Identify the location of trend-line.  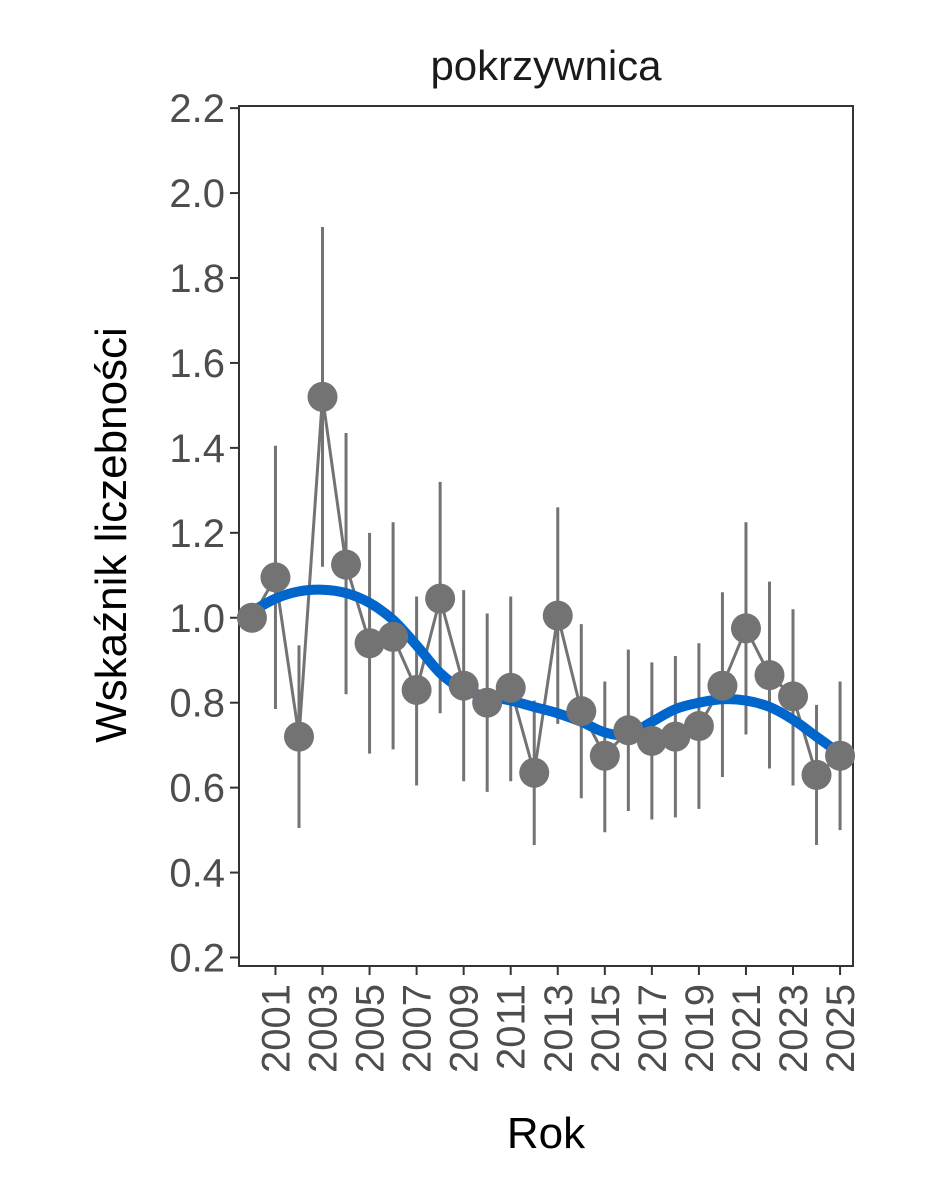
(546, 671).